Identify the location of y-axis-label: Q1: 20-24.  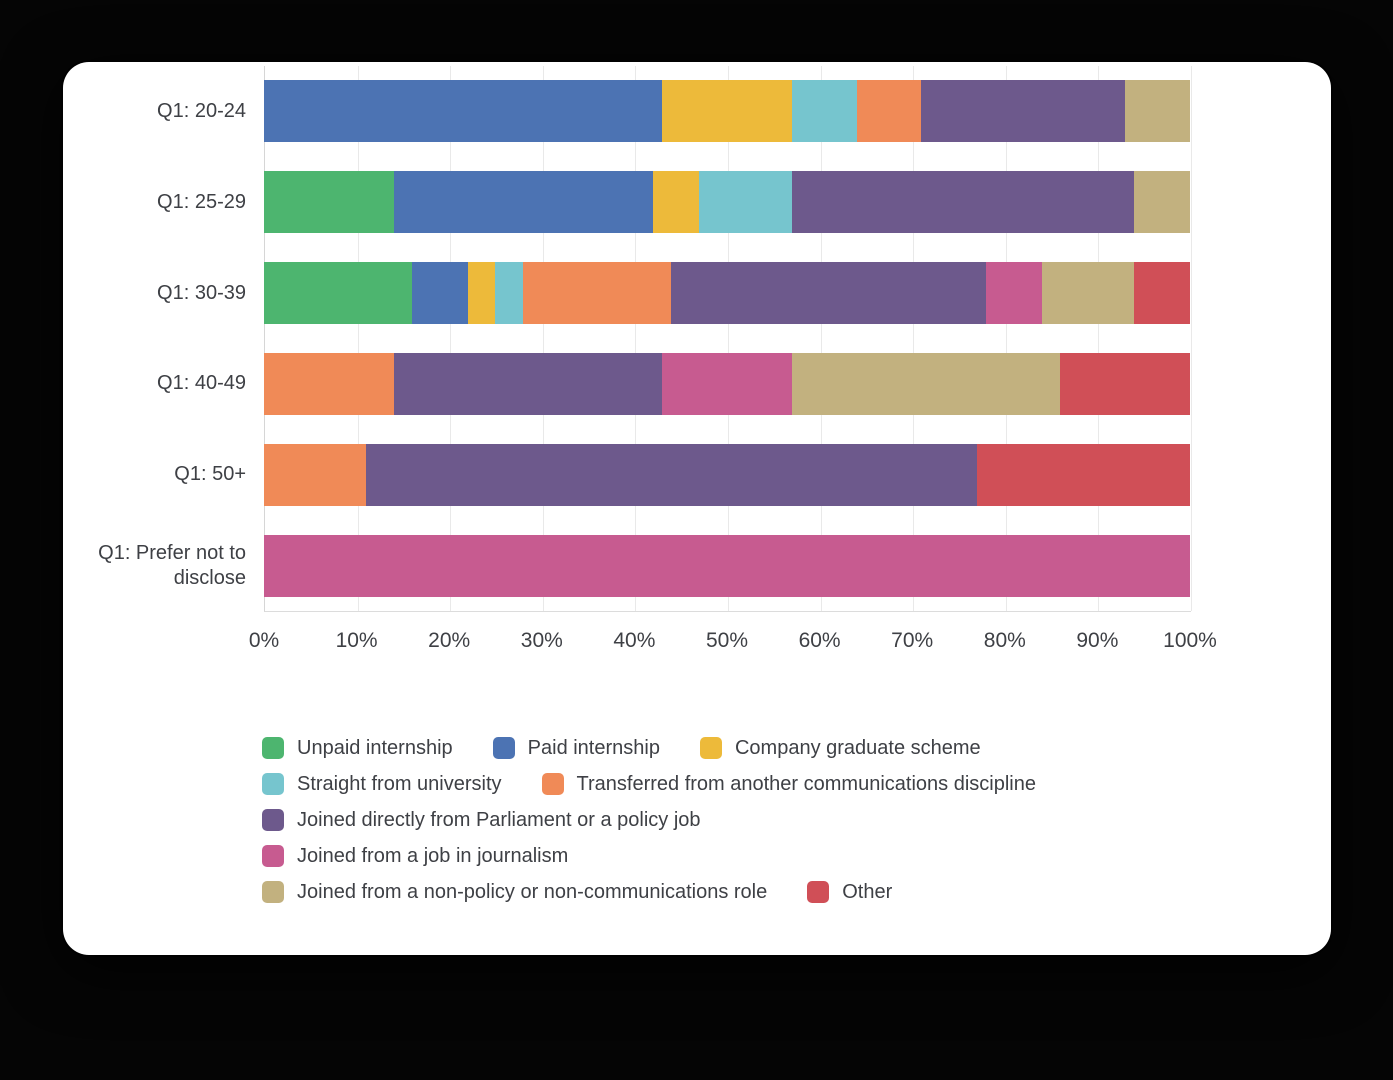
(201, 110).